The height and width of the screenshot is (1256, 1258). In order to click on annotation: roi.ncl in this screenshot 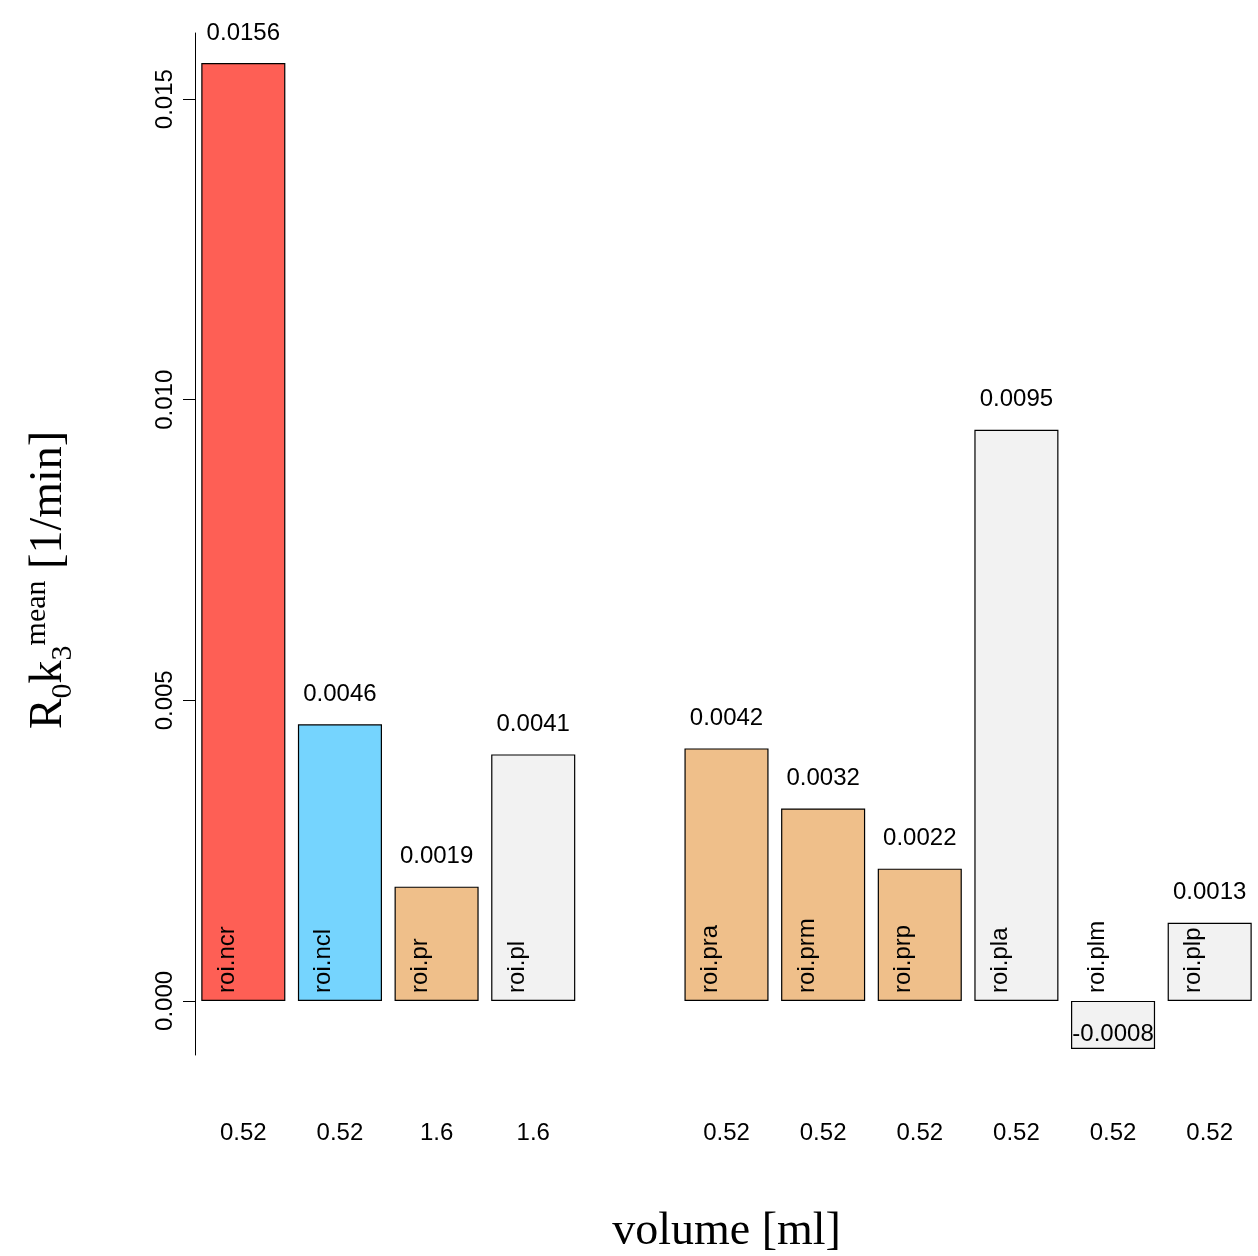, I will do `click(322, 960)`.